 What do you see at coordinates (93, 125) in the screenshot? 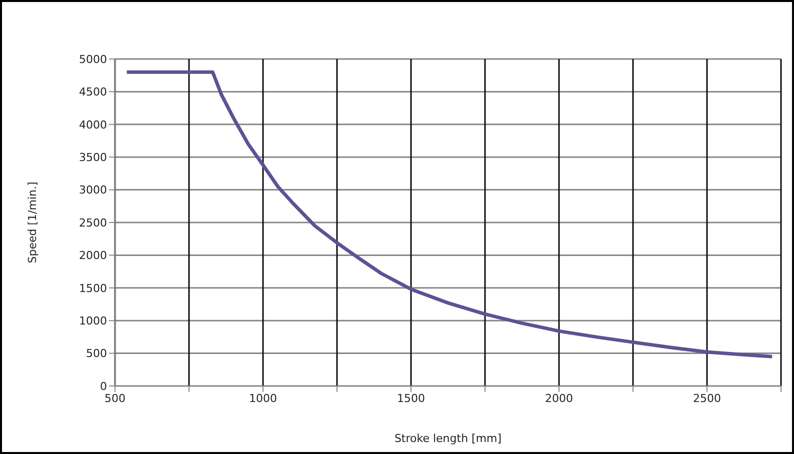
I see `y-tick-label: 4000` at bounding box center [93, 125].